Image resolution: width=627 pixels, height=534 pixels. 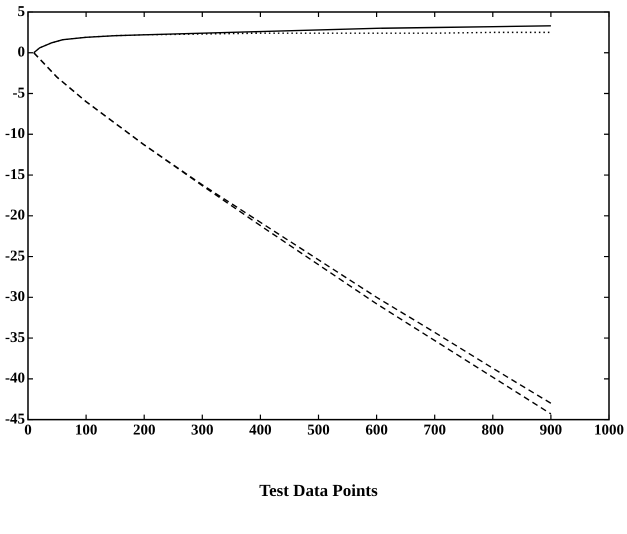 What do you see at coordinates (21, 52) in the screenshot?
I see `y-tick-label: 0` at bounding box center [21, 52].